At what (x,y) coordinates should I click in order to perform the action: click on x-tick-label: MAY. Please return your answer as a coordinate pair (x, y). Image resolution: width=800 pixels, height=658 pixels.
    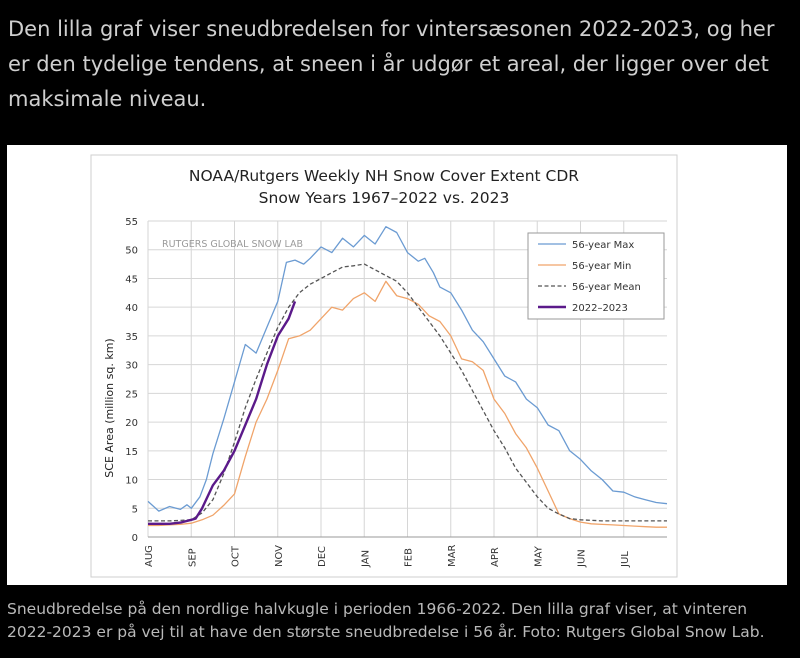
    Looking at the image, I should click on (538, 556).